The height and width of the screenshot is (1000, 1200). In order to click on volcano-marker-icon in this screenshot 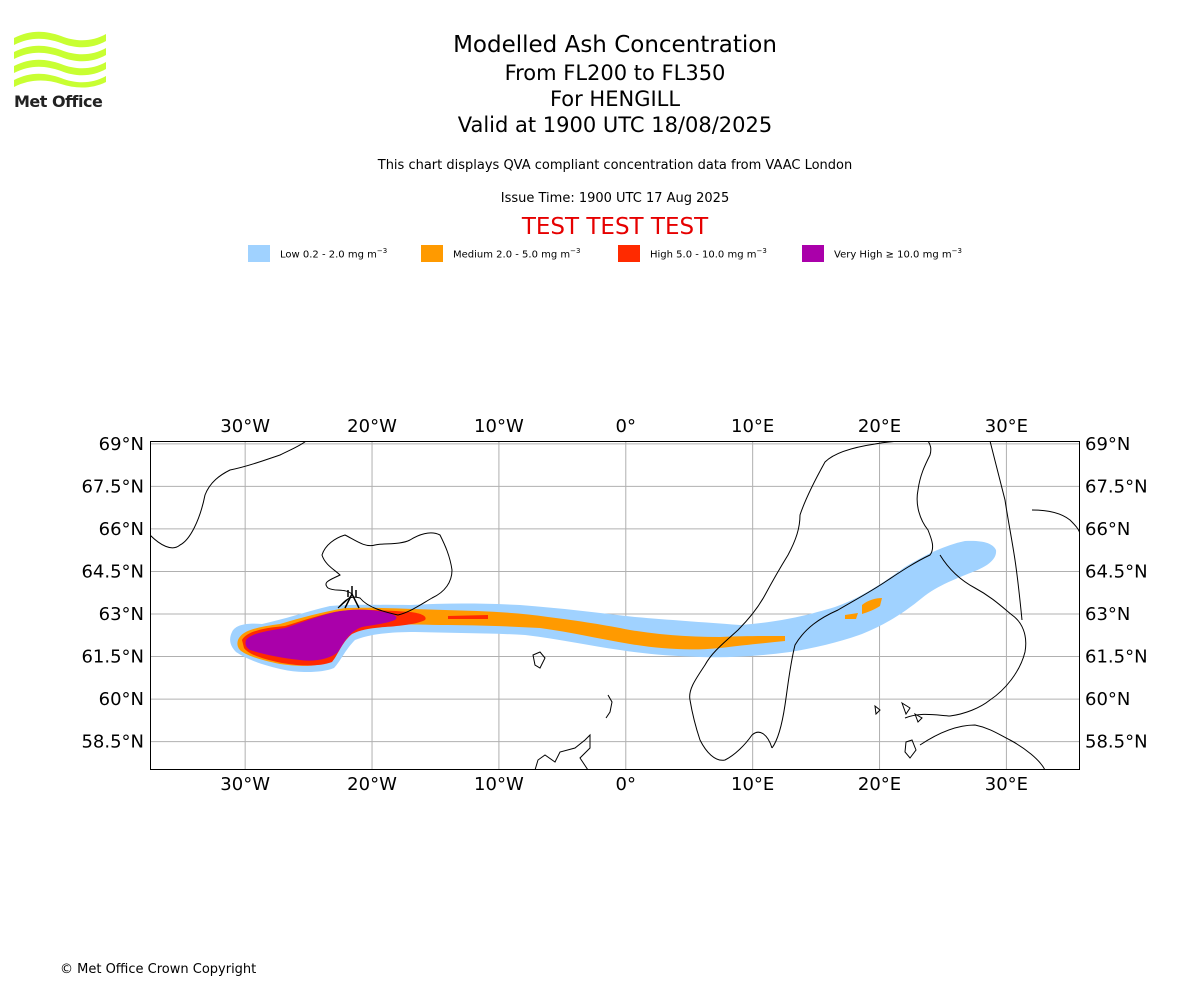, I will do `click(352, 597)`.